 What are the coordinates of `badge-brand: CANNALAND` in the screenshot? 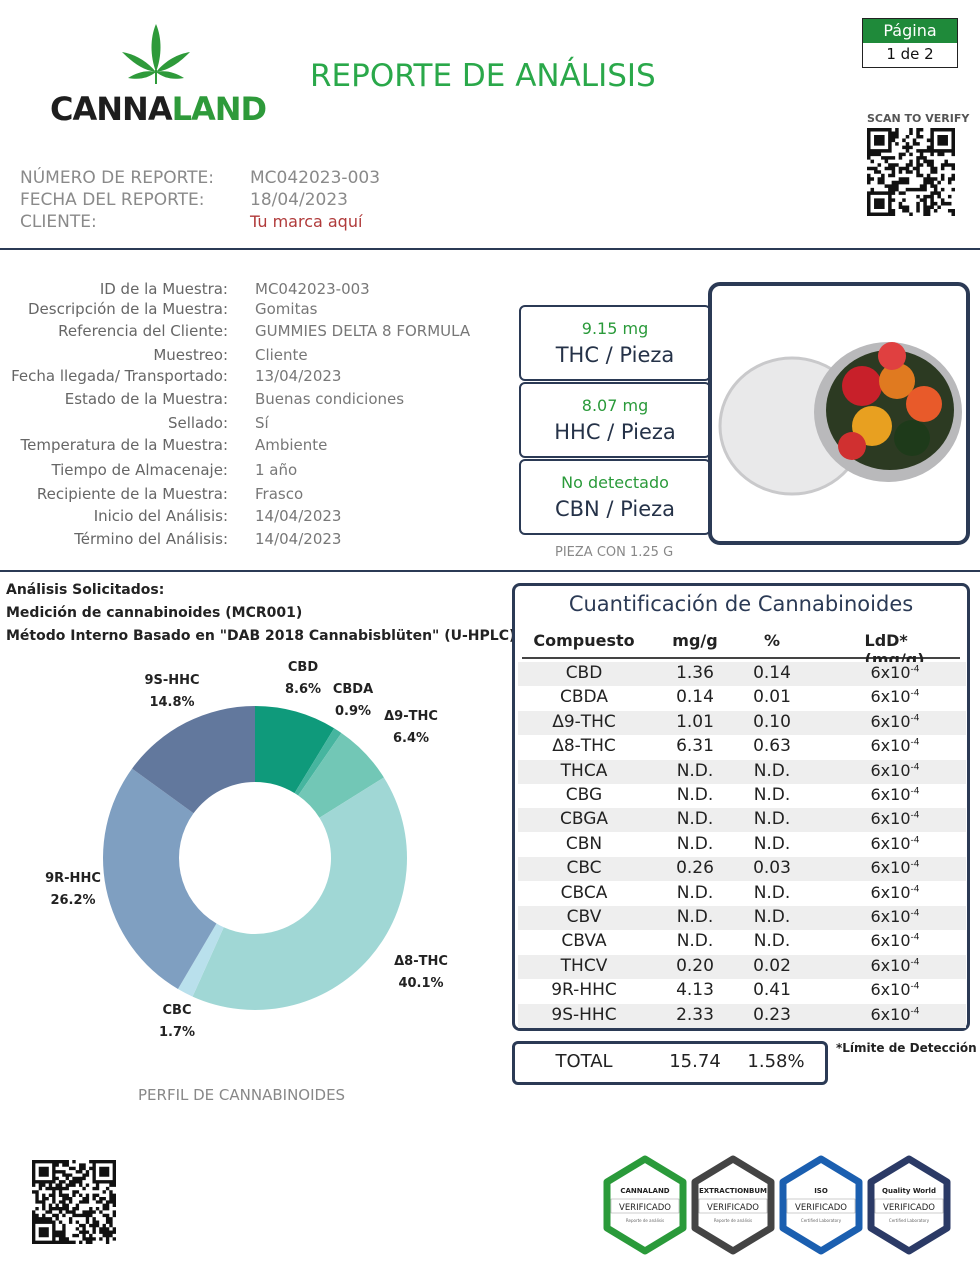 It's located at (644, 1191).